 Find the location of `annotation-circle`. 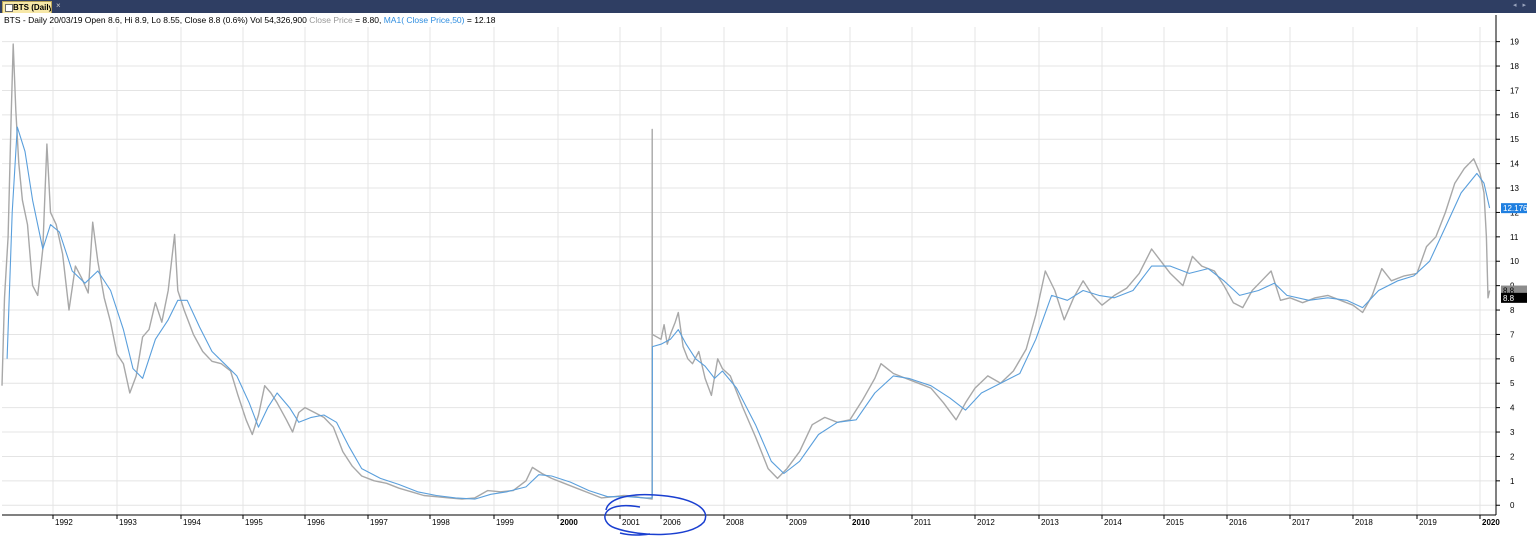

annotation-circle is located at coordinates (655, 514).